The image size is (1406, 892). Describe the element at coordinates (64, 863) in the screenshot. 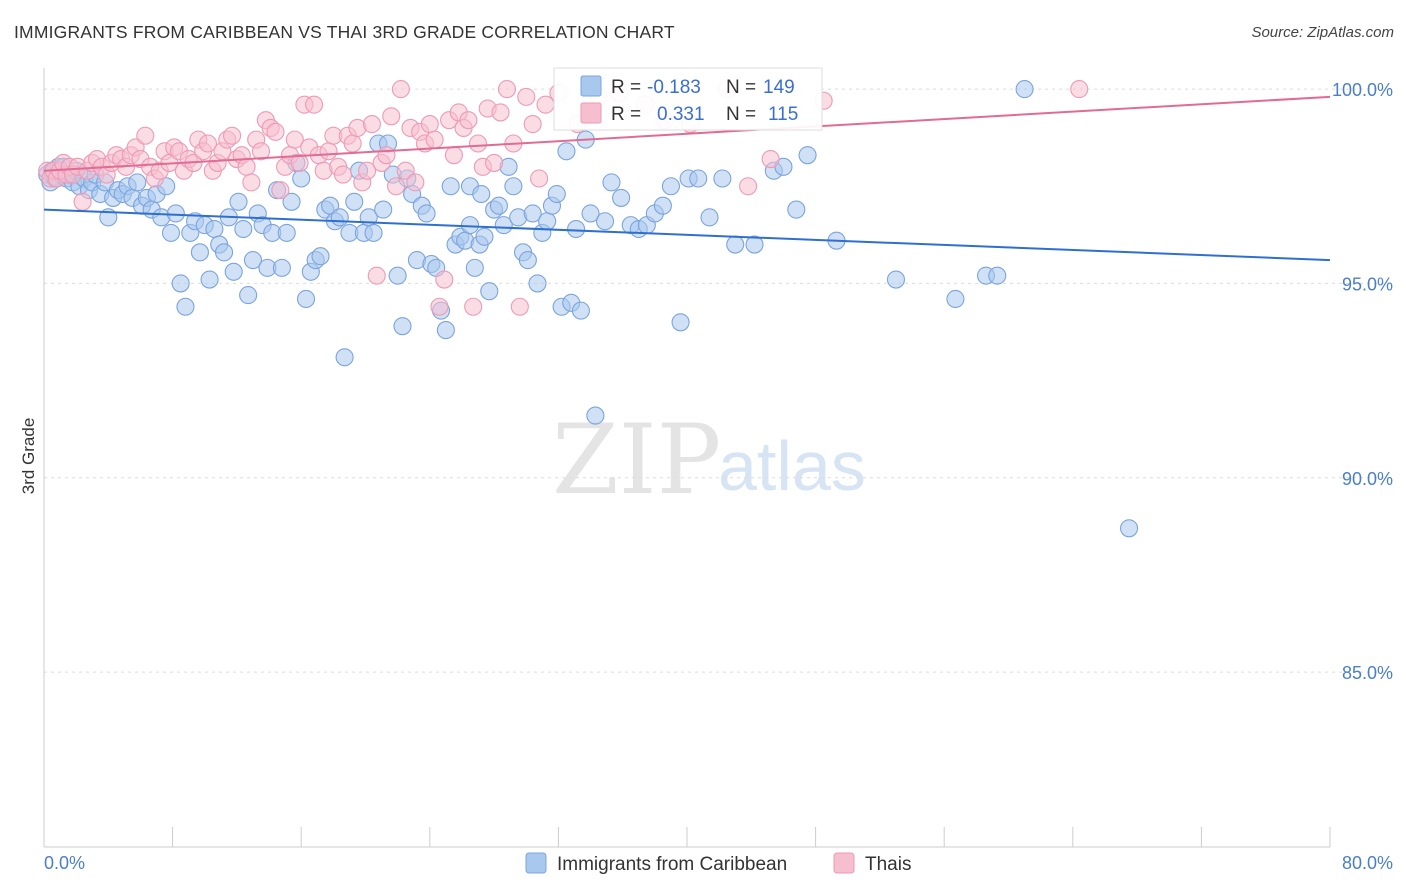

I see `x-tick-label-min: 0.0%` at that location.